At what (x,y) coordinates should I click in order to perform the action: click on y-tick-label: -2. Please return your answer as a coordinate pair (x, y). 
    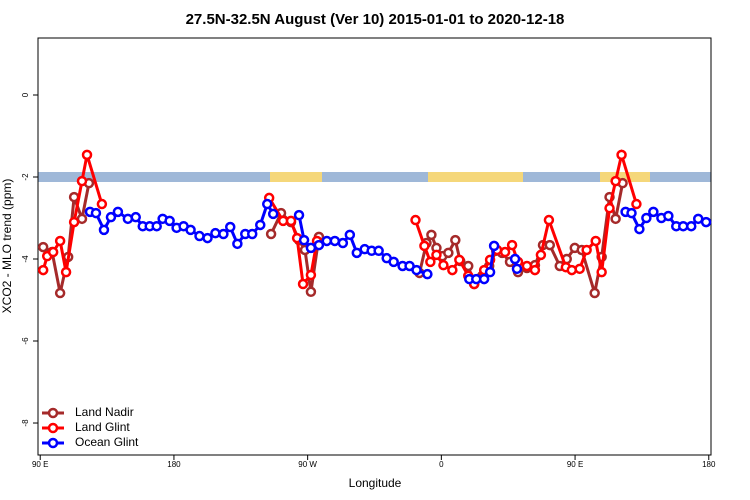
    Looking at the image, I should click on (25, 177).